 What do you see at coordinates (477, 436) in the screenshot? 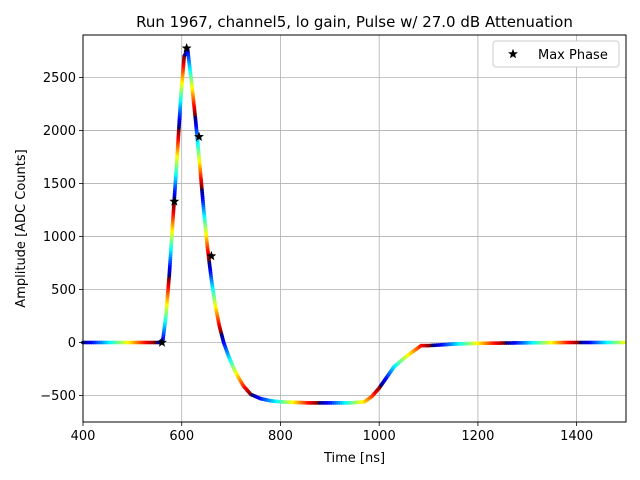
I see `x-tick-label: 1200` at bounding box center [477, 436].